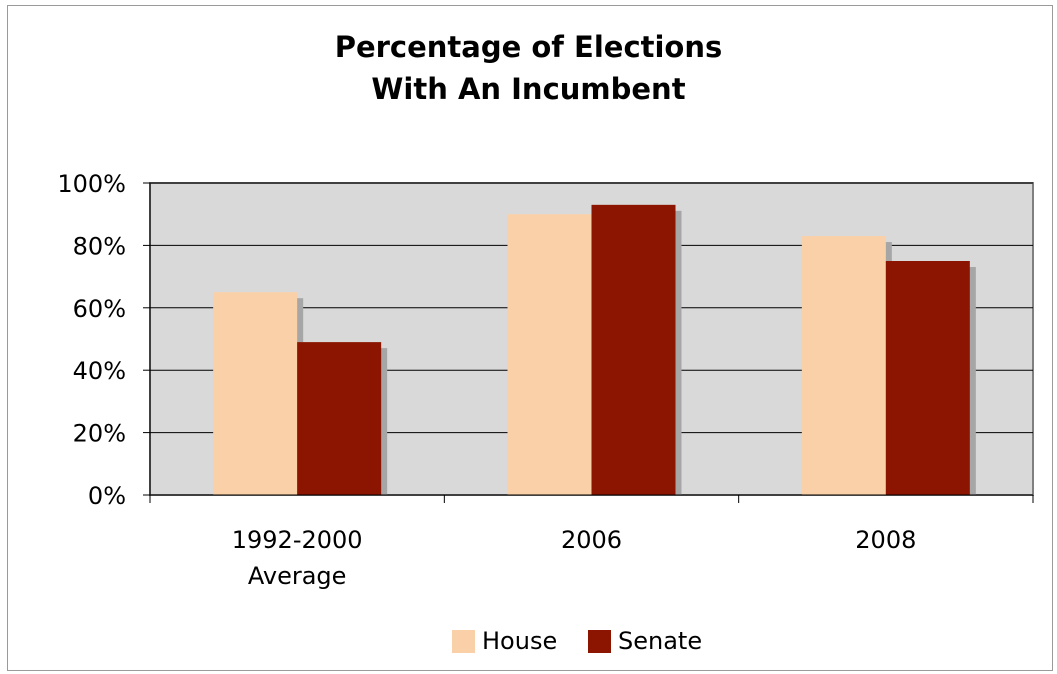 The image size is (1057, 674). Describe the element at coordinates (297, 540) in the screenshot. I see `x-category-label-0-line-0: 1992-2000` at that location.